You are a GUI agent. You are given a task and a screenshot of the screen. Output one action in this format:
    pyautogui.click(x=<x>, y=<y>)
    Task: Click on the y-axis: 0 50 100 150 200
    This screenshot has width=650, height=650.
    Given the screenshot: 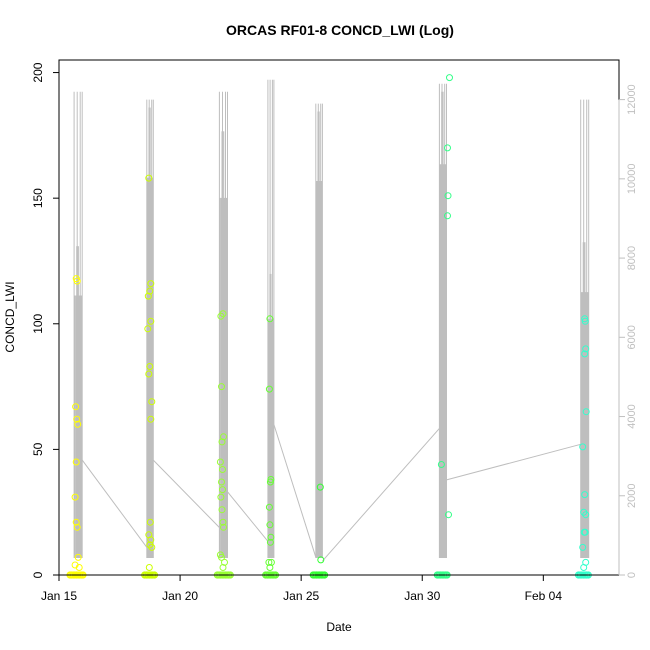 What is the action you would take?
    pyautogui.click(x=45, y=320)
    